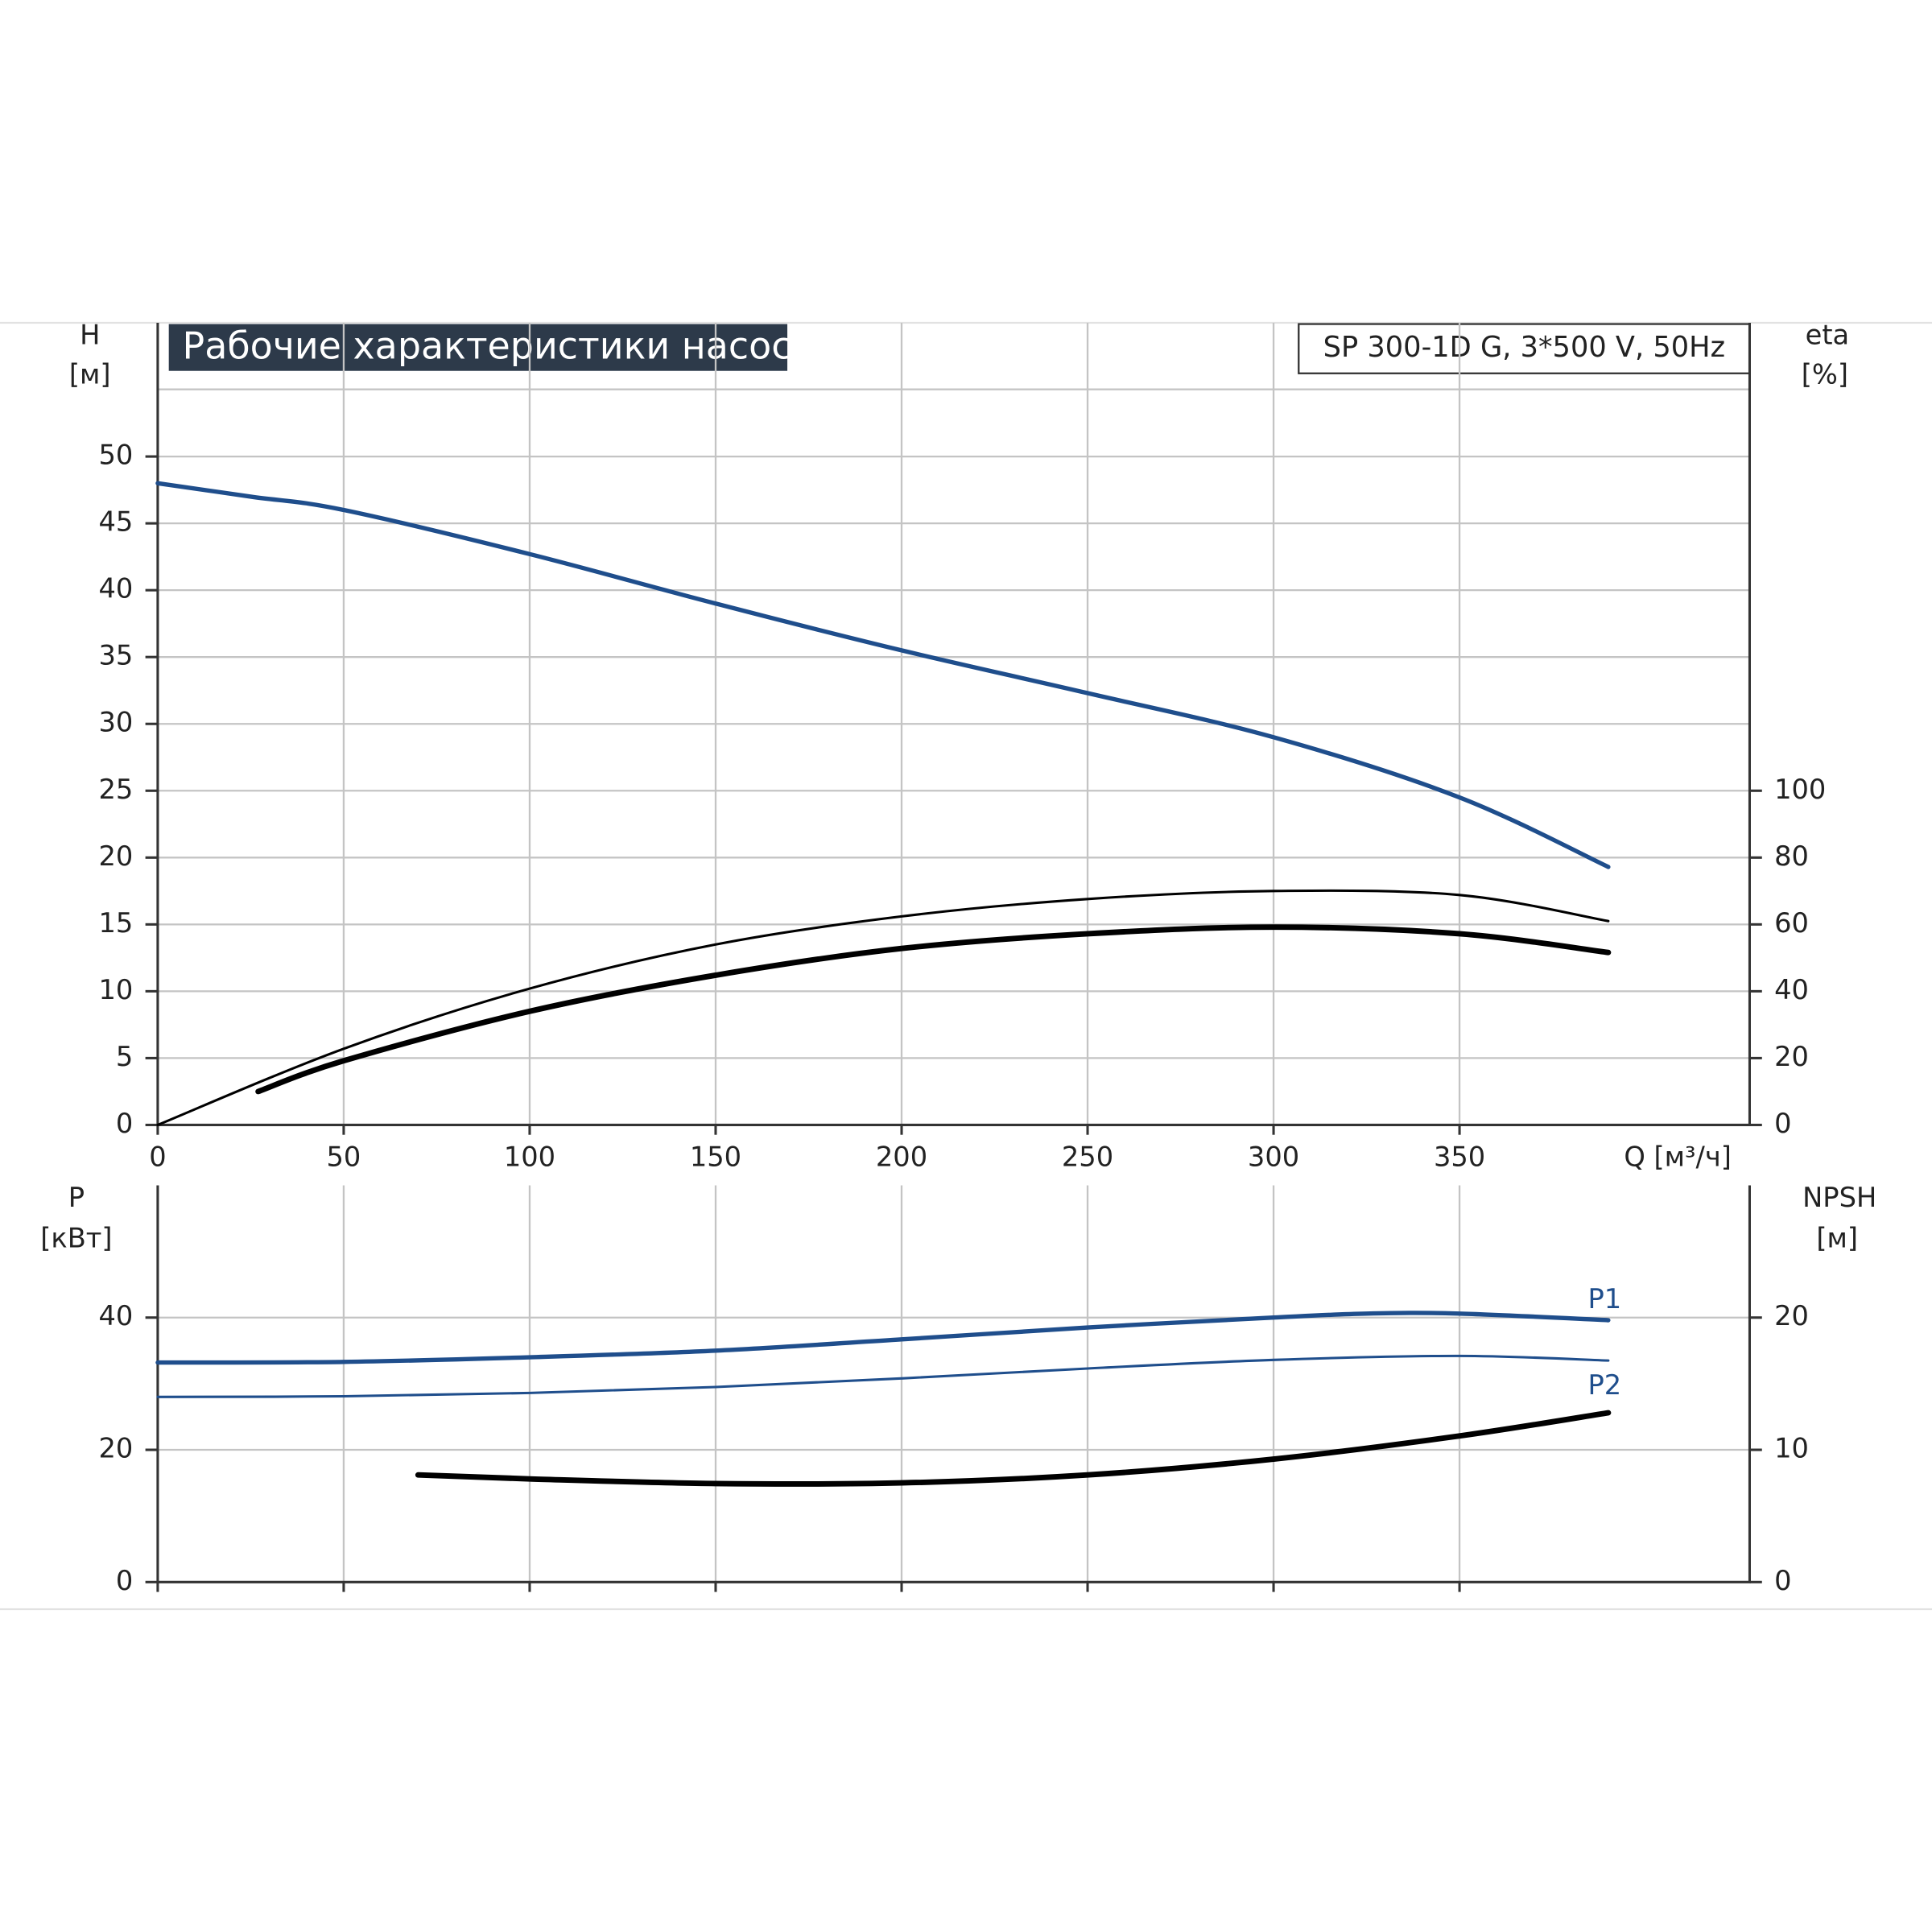 This screenshot has width=1932, height=1932. What do you see at coordinates (1459, 1156) in the screenshot?
I see `x-tick-label: 350` at bounding box center [1459, 1156].